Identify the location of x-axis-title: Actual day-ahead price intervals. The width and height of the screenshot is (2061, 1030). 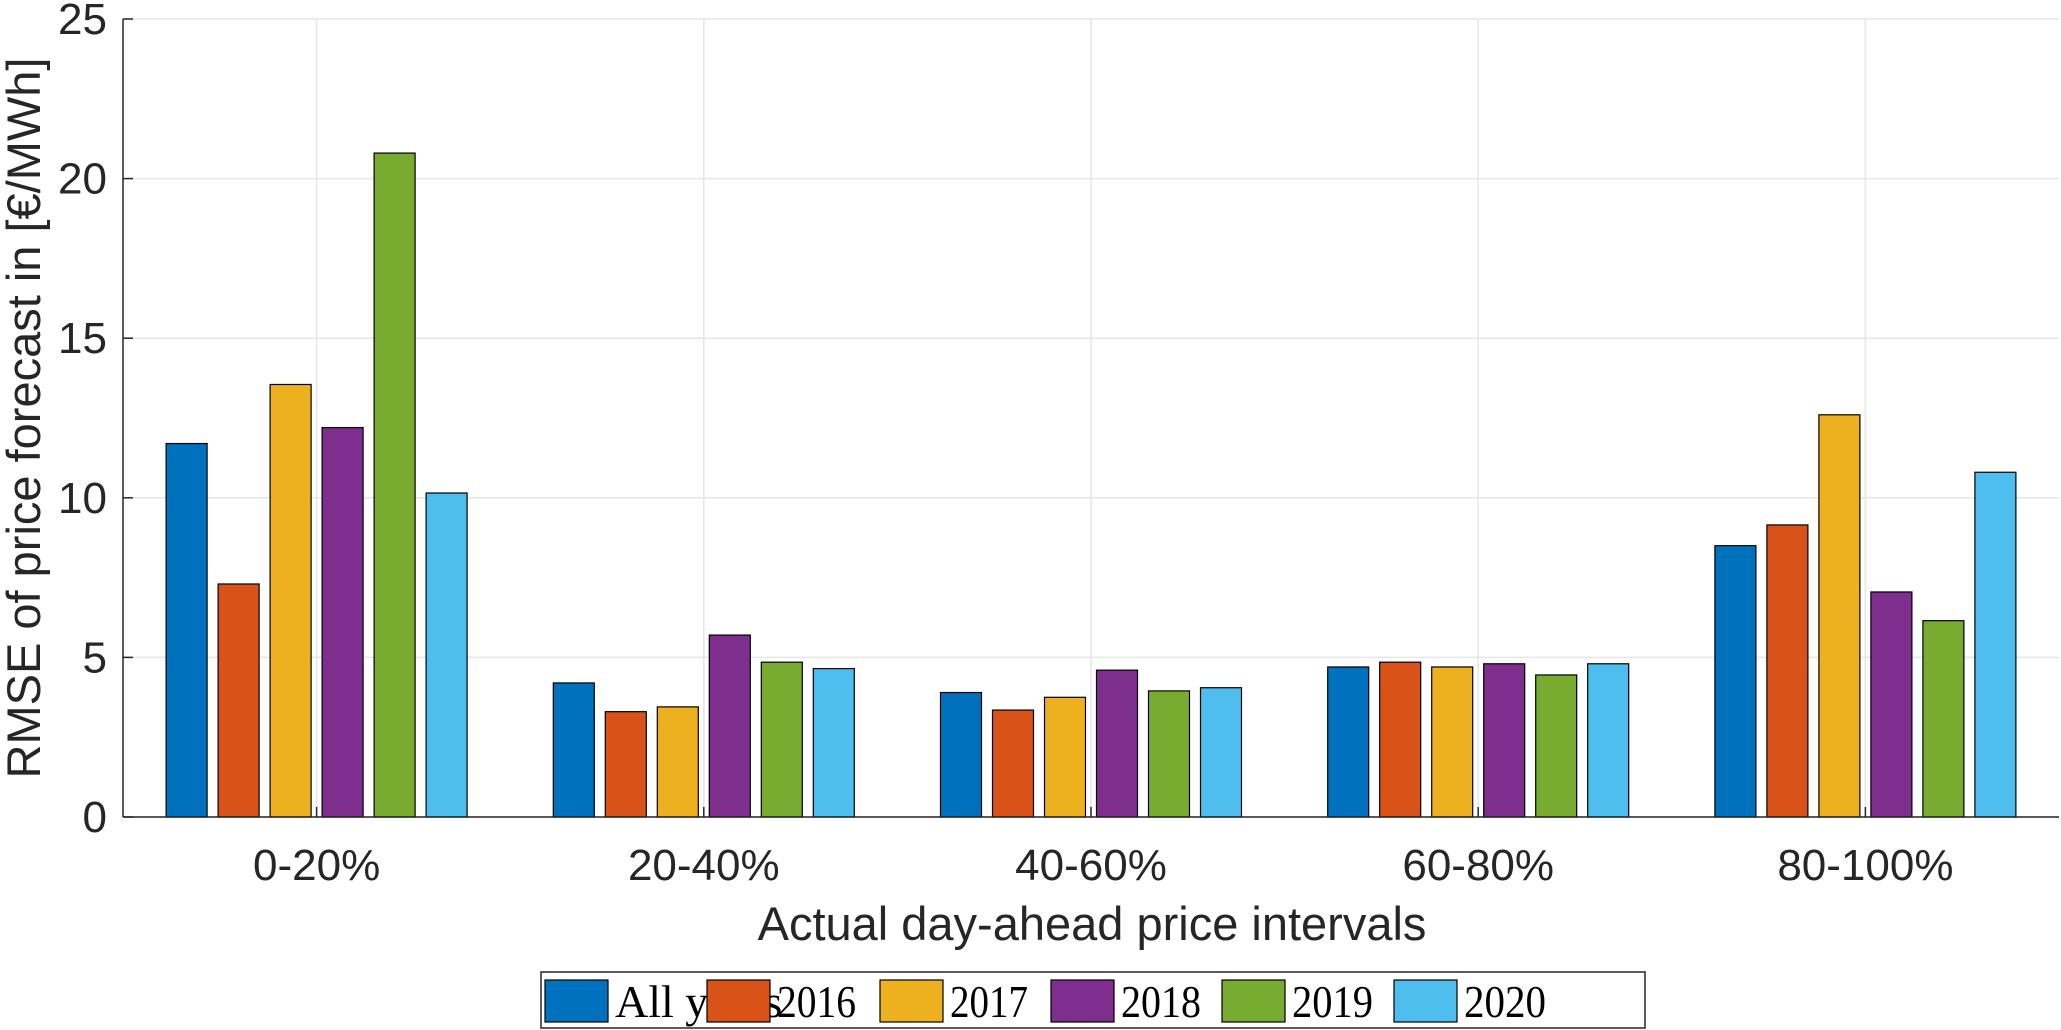
(1092, 923).